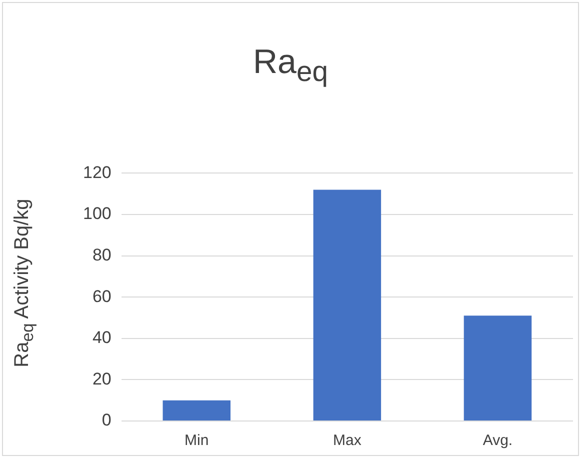 The height and width of the screenshot is (458, 581). Describe the element at coordinates (102, 338) in the screenshot. I see `y-tick-label: 40` at that location.